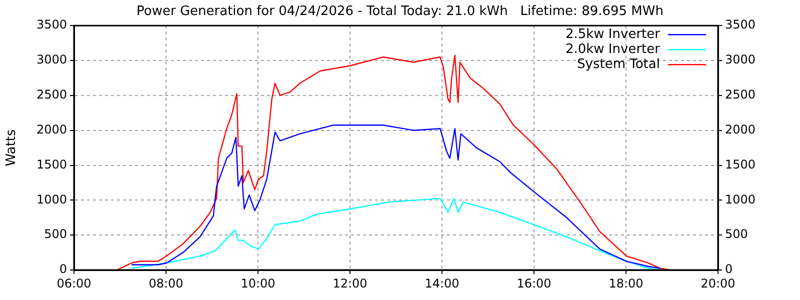 The height and width of the screenshot is (300, 800). I want to click on y-tick-label: 3000, so click(51, 59).